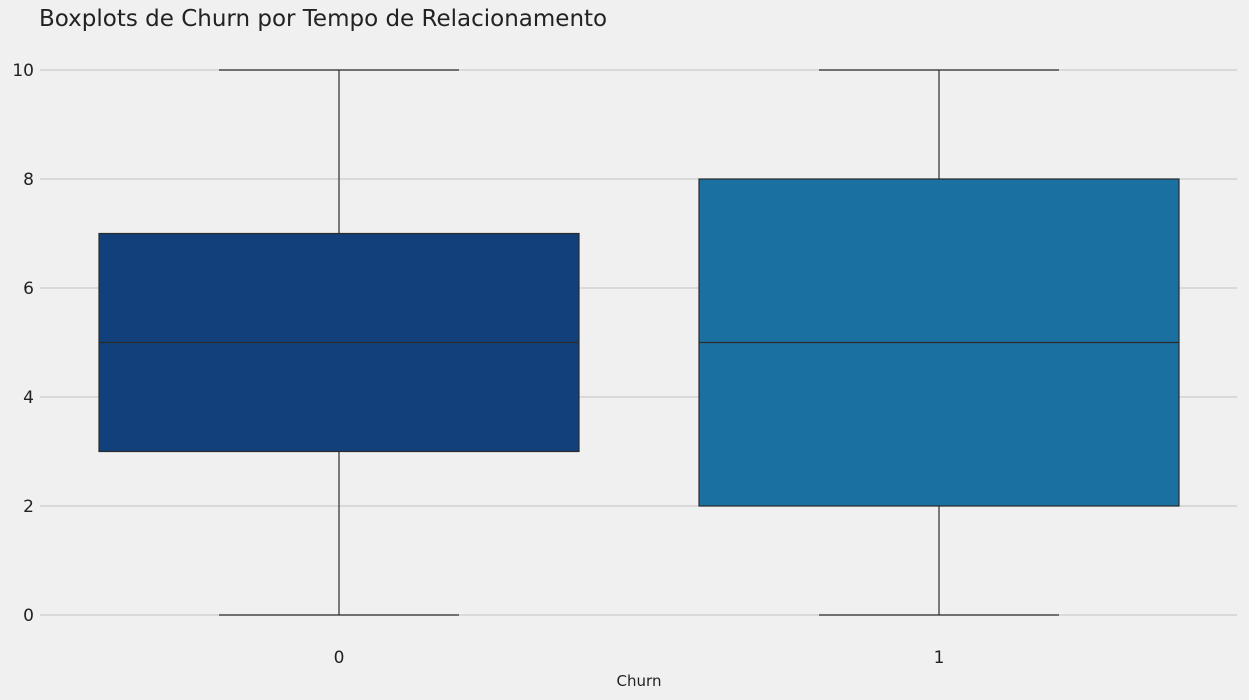  What do you see at coordinates (28, 180) in the screenshot?
I see `y-tick-label-8: 8` at bounding box center [28, 180].